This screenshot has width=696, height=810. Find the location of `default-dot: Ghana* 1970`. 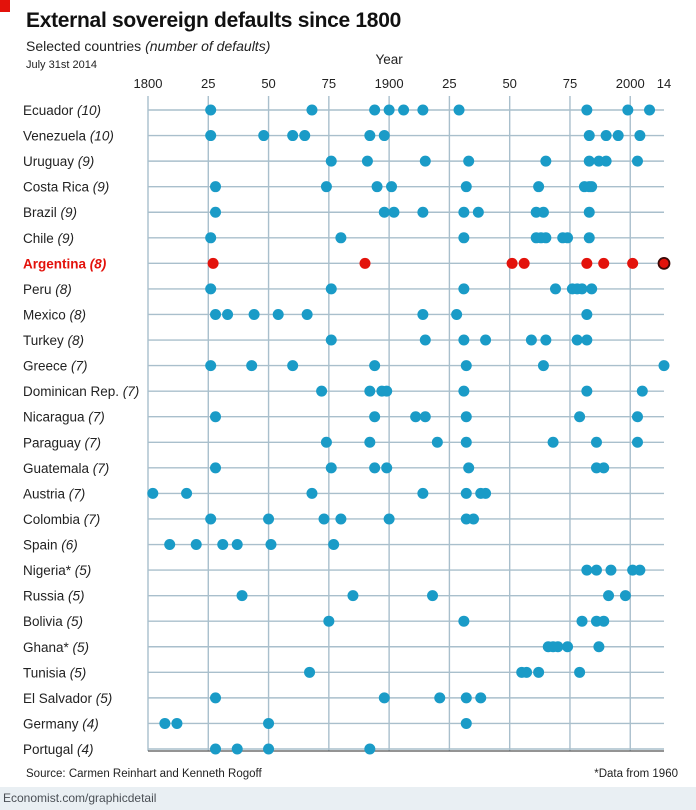

default-dot: Ghana* 1970 is located at coordinates (558, 647).